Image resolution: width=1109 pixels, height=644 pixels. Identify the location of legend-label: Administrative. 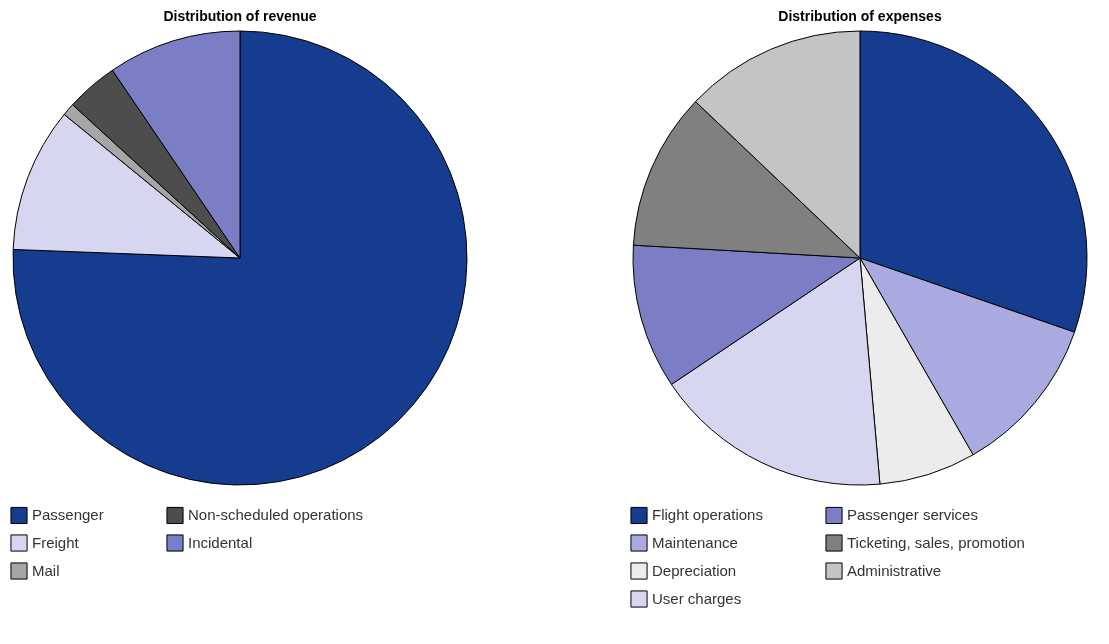
(894, 570).